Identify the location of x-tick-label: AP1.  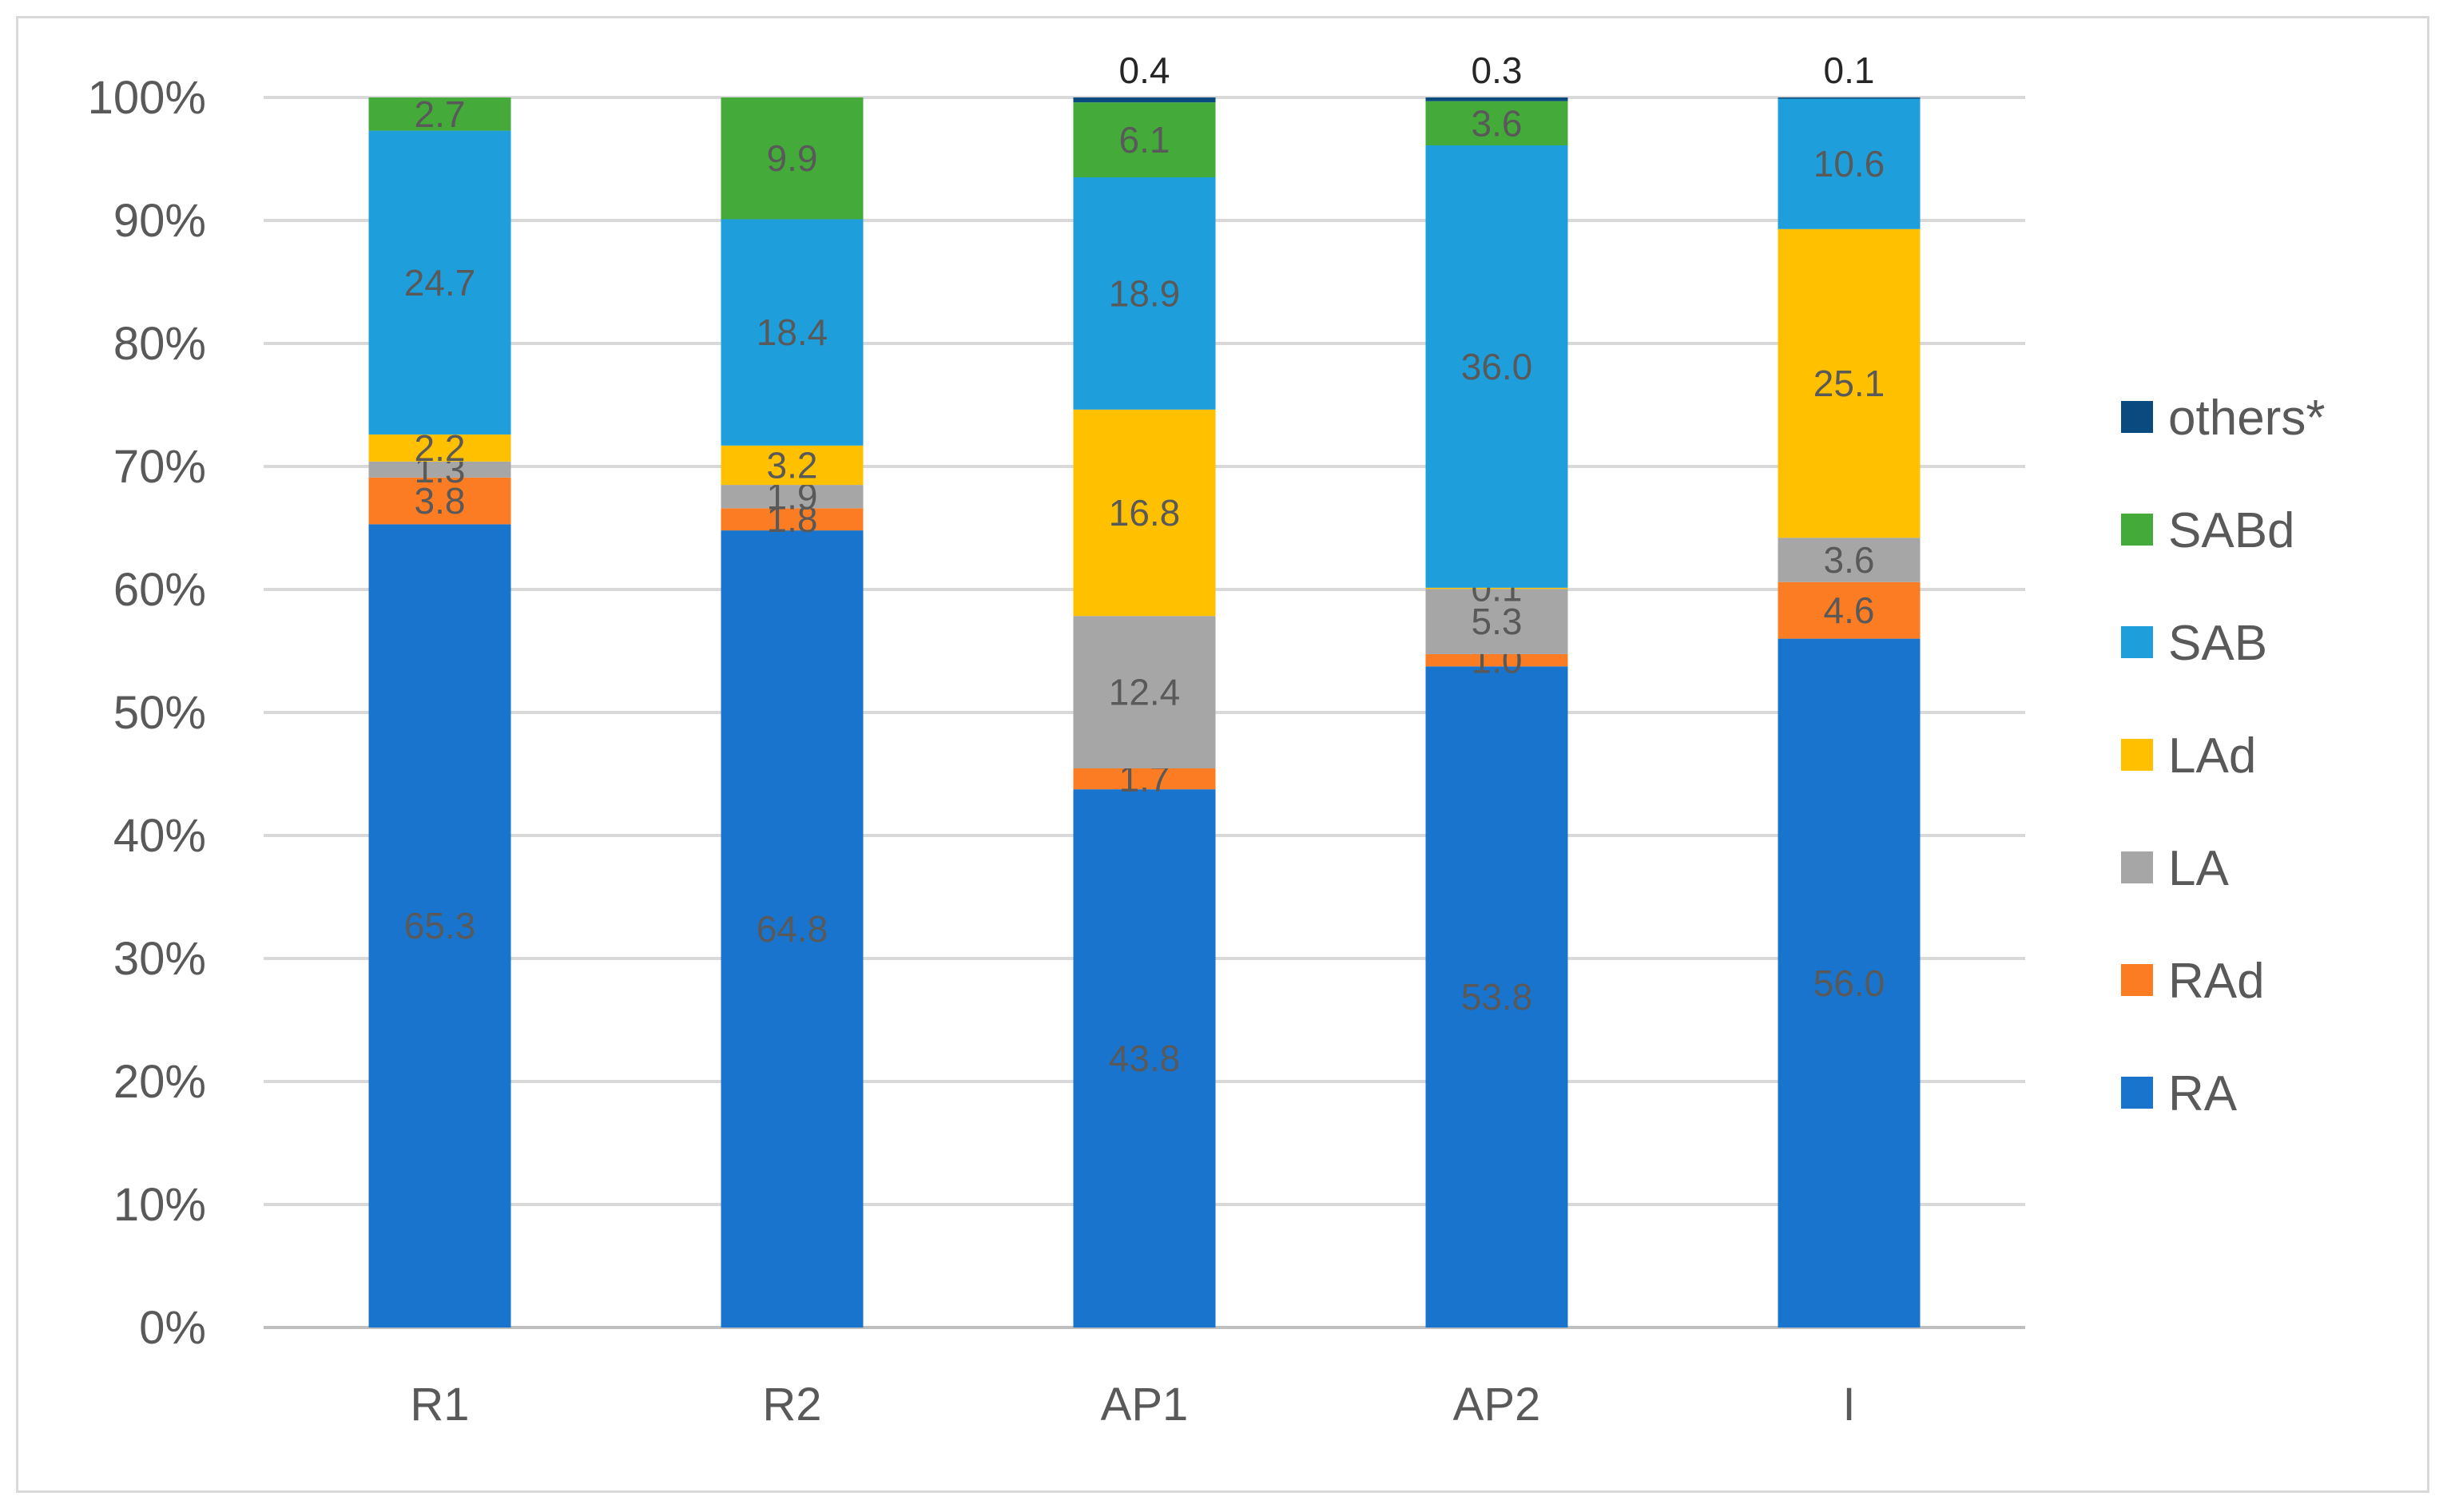
(1145, 1405).